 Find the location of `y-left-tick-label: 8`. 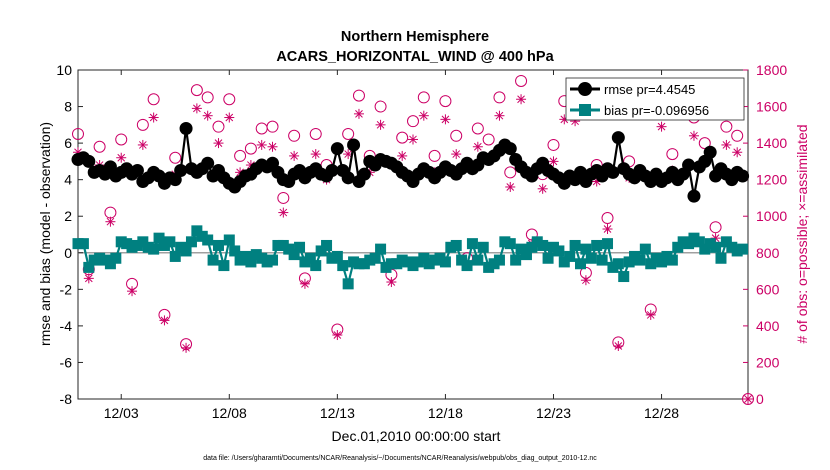

y-left-tick-label: 8 is located at coordinates (68, 107).